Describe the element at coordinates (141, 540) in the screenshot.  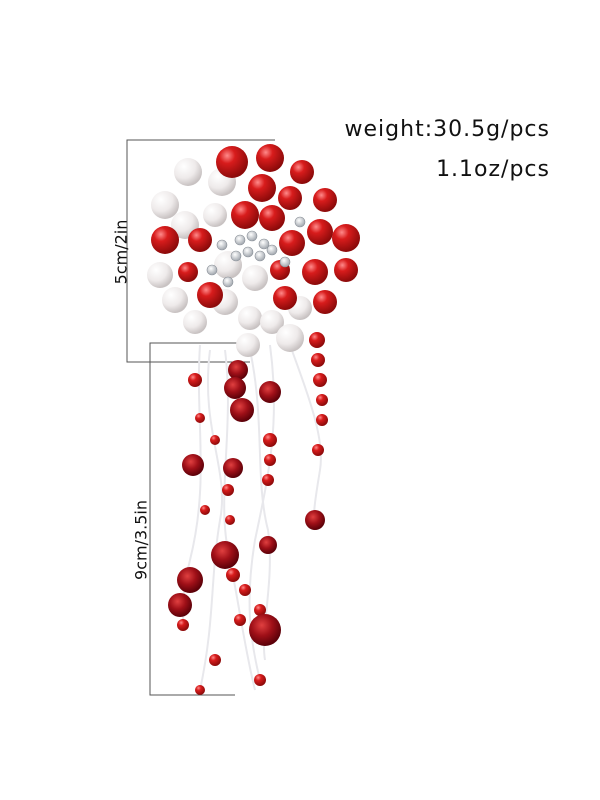
I see `length-label: 9cm/3.5in` at that location.